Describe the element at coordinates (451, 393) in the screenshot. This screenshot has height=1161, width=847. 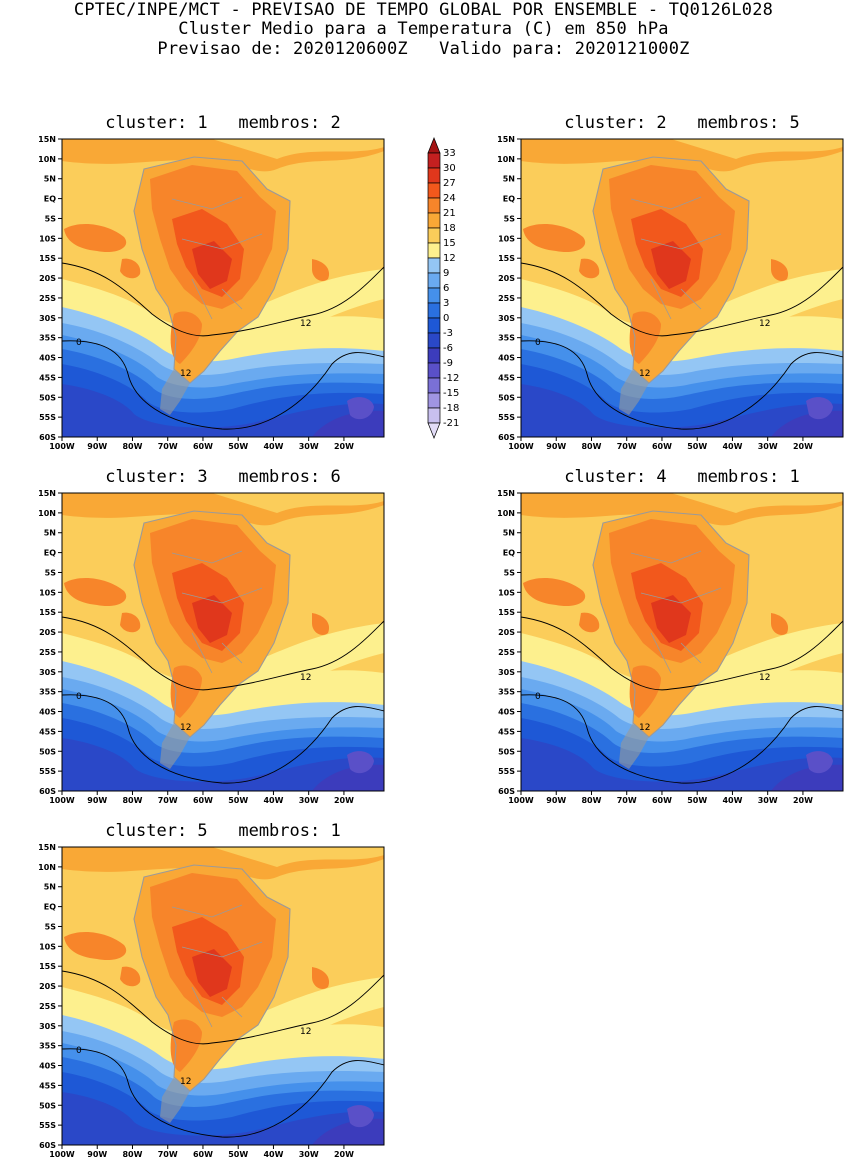
I see `colorbar-label: -15` at that location.